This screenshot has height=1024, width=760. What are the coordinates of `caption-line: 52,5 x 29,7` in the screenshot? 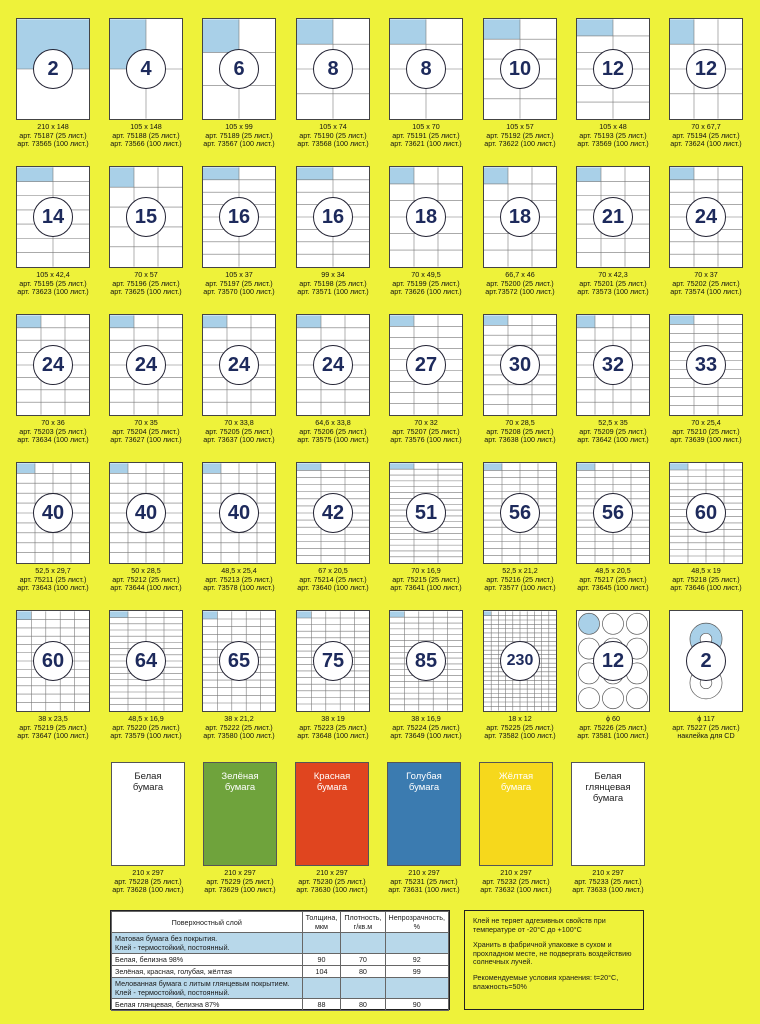 It's located at (53, 570).